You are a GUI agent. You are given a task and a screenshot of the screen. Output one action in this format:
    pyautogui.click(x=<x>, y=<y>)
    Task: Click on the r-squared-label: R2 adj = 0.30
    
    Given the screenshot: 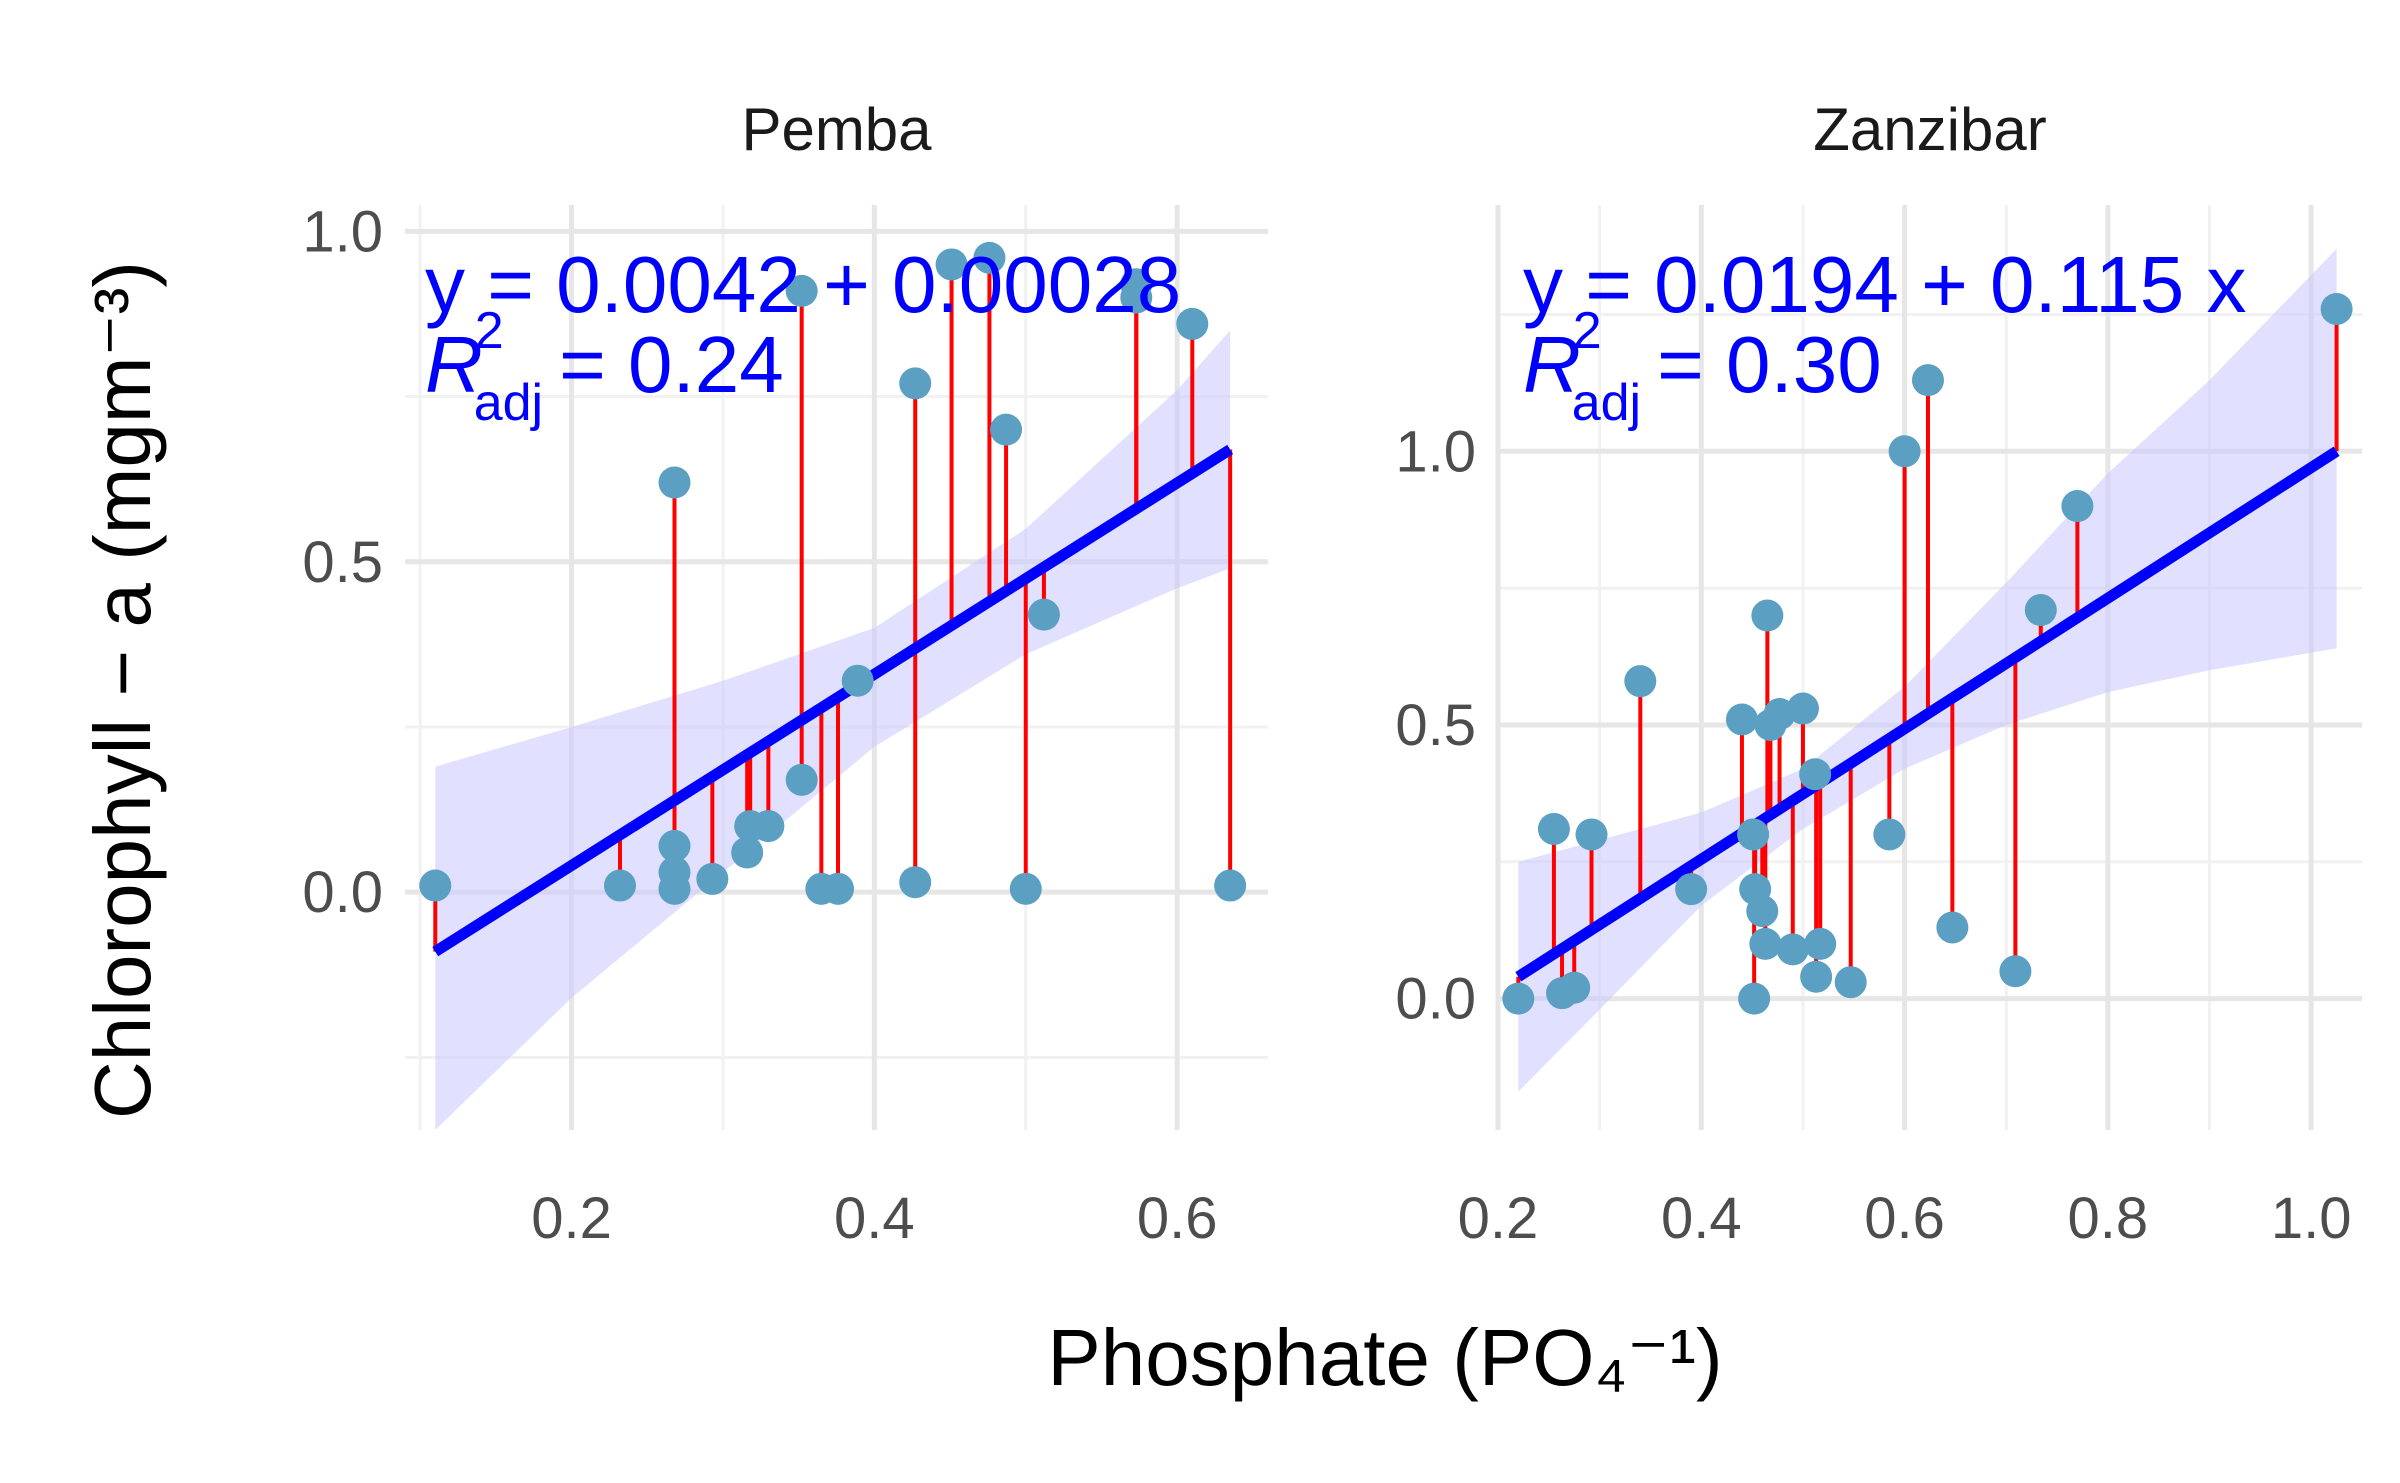 What is the action you would take?
    pyautogui.click(x=1702, y=367)
    